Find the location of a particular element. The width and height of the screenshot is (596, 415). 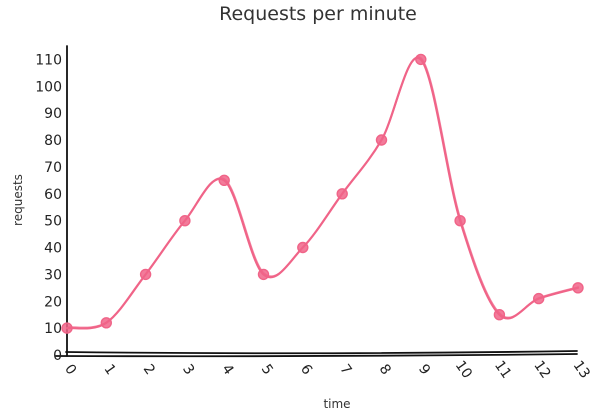

x-axis-title: time is located at coordinates (336, 404).